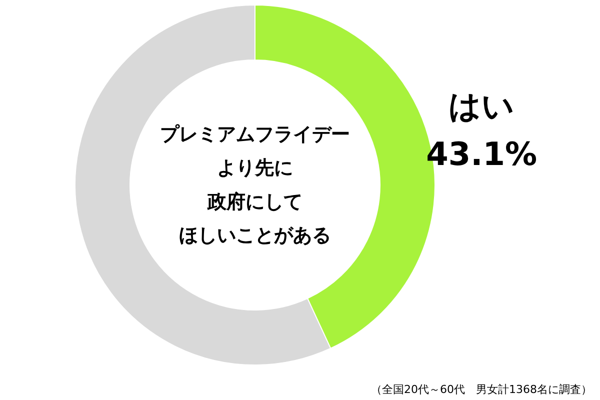 This screenshot has height=400, width=600. What do you see at coordinates (255, 235) in the screenshot?
I see `text: ほしいことがある` at bounding box center [255, 235].